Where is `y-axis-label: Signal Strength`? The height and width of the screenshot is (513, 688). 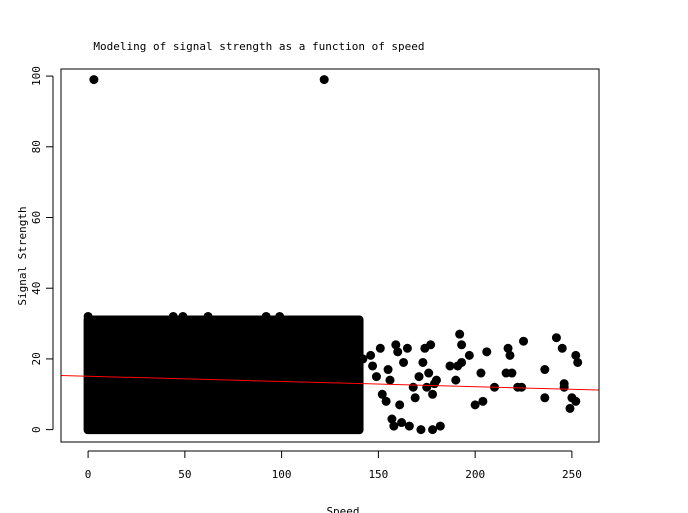
y-axis-label: Signal Strength is located at coordinates (22, 255).